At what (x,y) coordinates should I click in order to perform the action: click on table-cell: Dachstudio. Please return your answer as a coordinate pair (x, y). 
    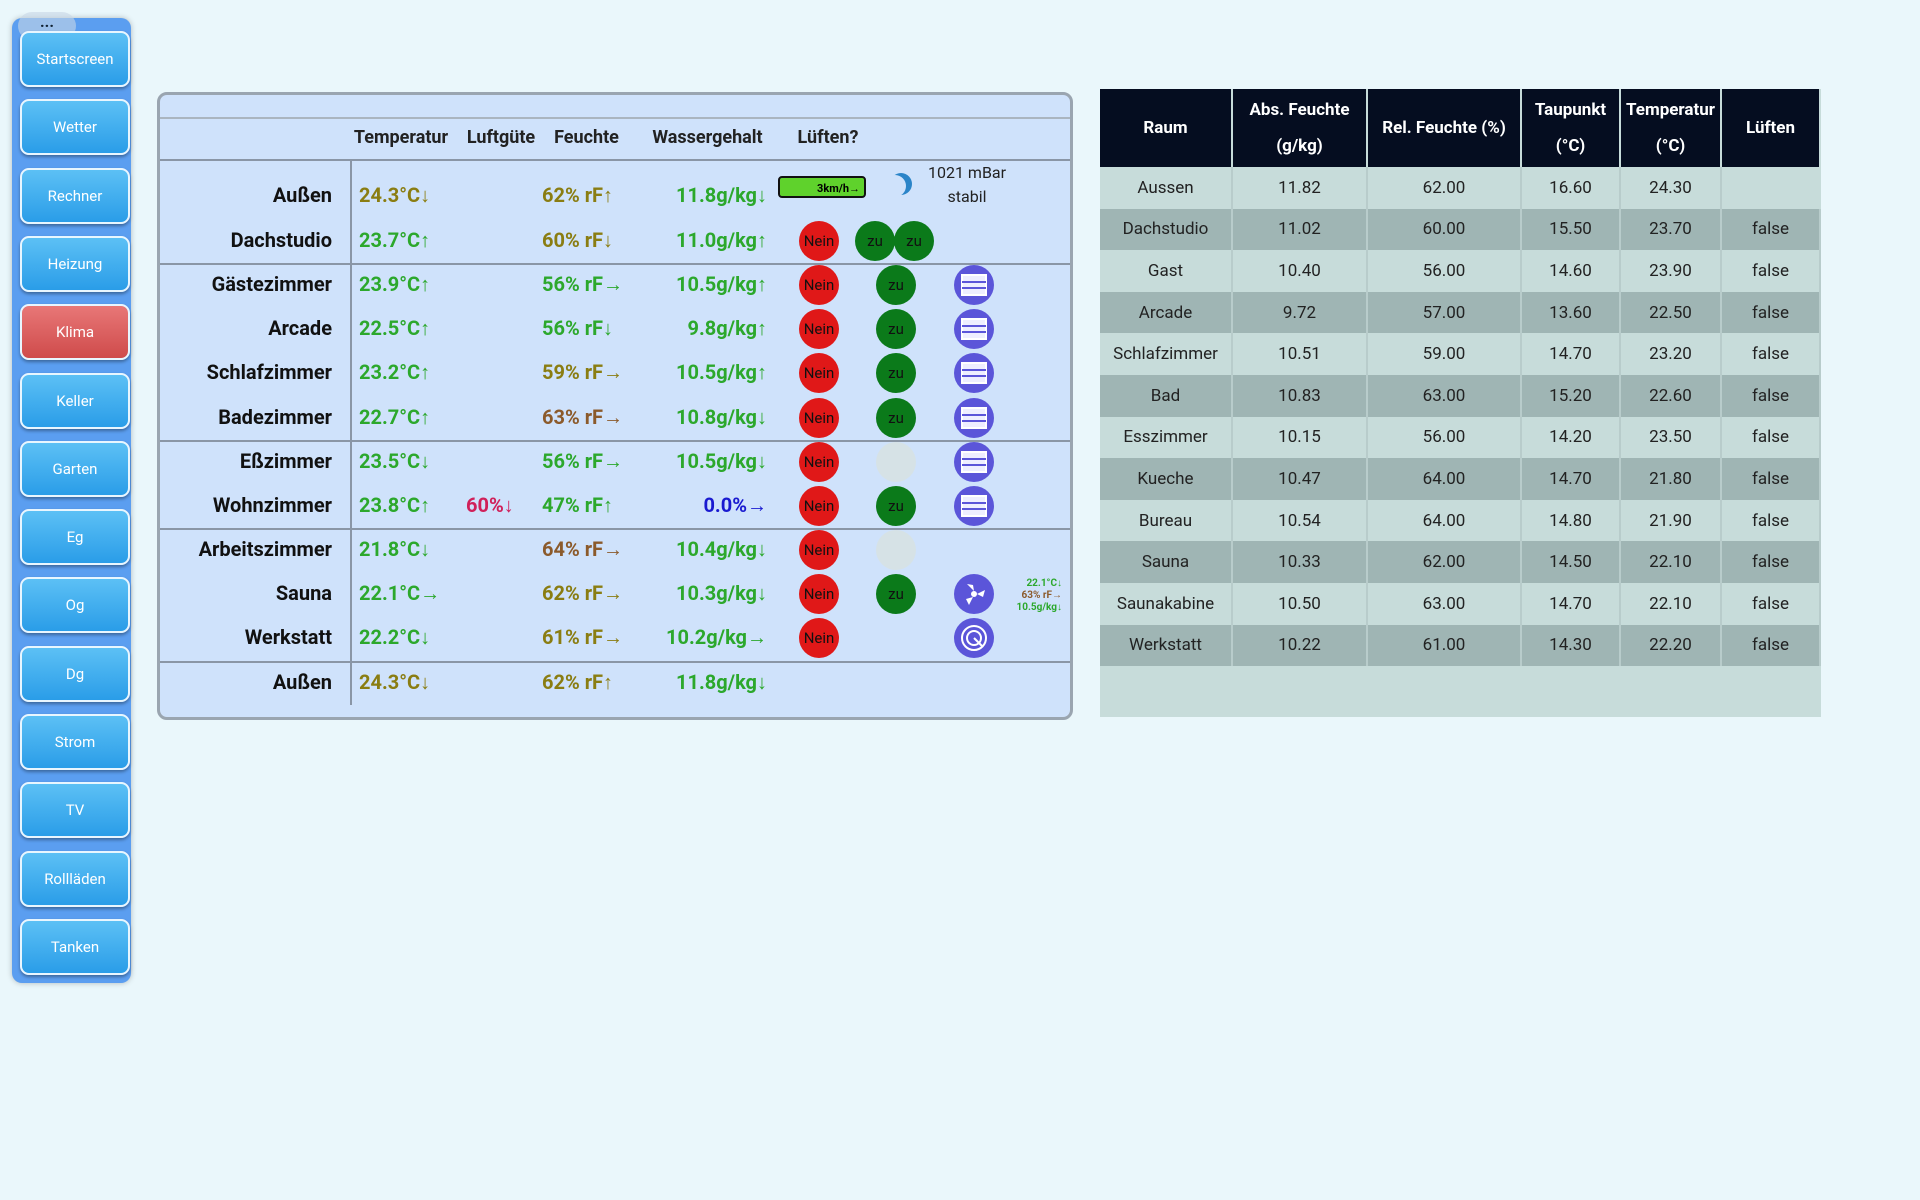
    Looking at the image, I should click on (1166, 229).